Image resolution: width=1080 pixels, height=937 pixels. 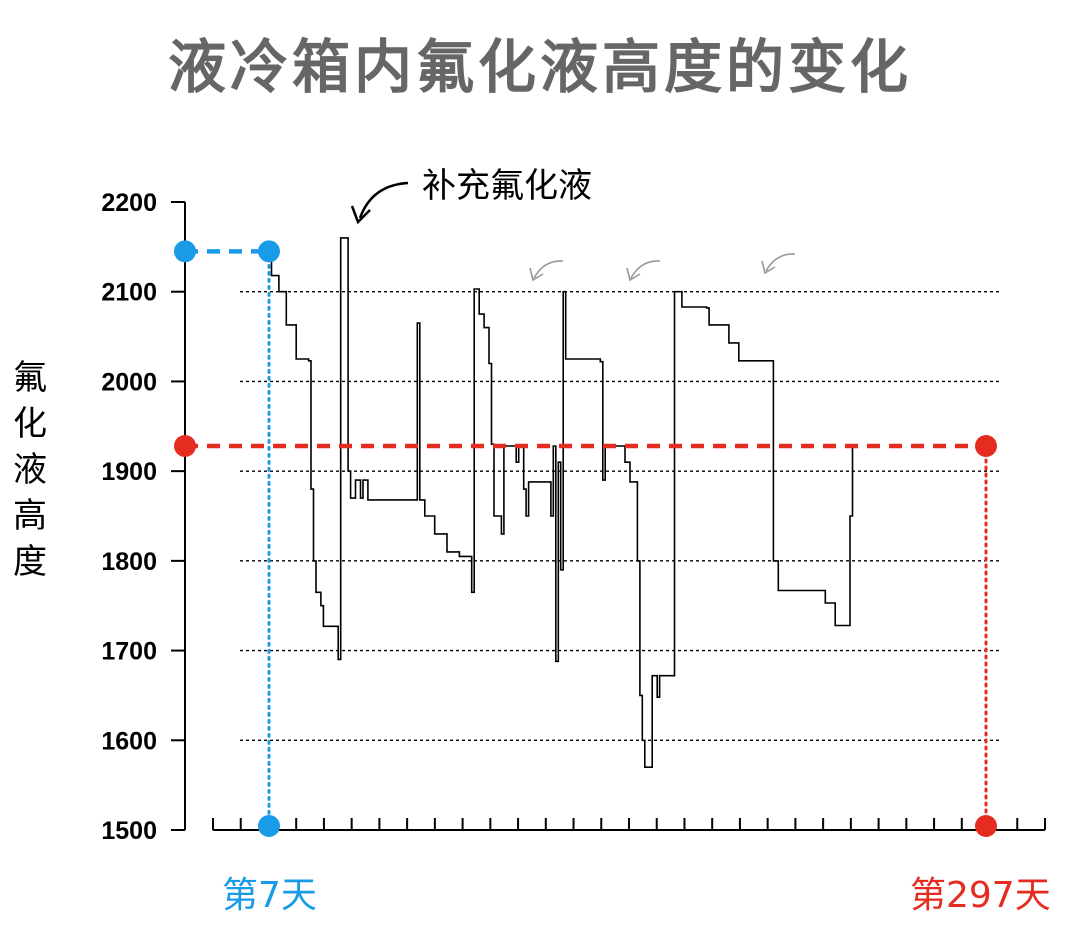 What do you see at coordinates (269, 895) in the screenshot?
I see `start-day-label: 第7天` at bounding box center [269, 895].